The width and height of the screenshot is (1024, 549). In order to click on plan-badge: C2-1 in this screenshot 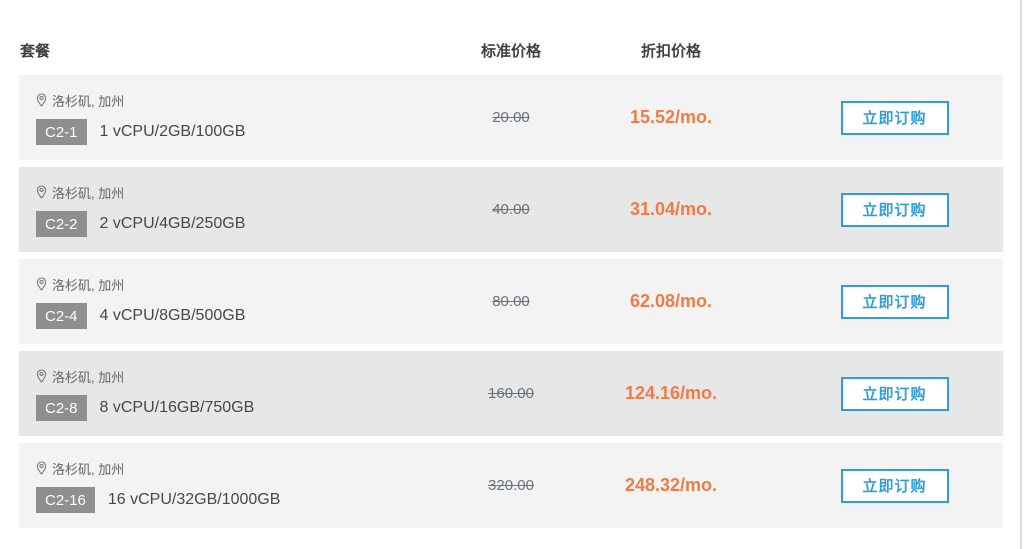, I will do `click(61, 131)`.